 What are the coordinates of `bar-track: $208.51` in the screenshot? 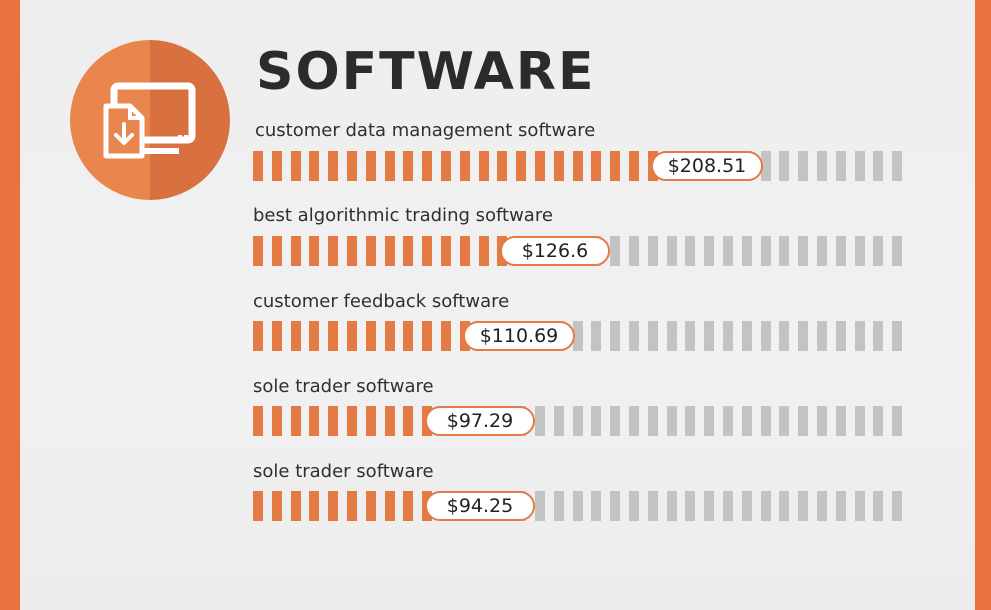 It's located at (581, 166).